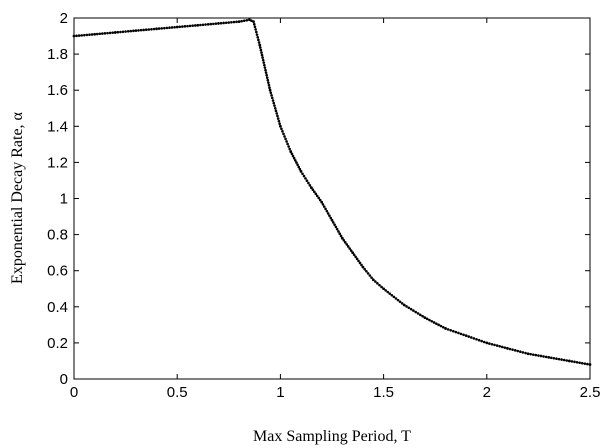 Image resolution: width=606 pixels, height=448 pixels. I want to click on y-tick-label: 0.4, so click(57, 307).